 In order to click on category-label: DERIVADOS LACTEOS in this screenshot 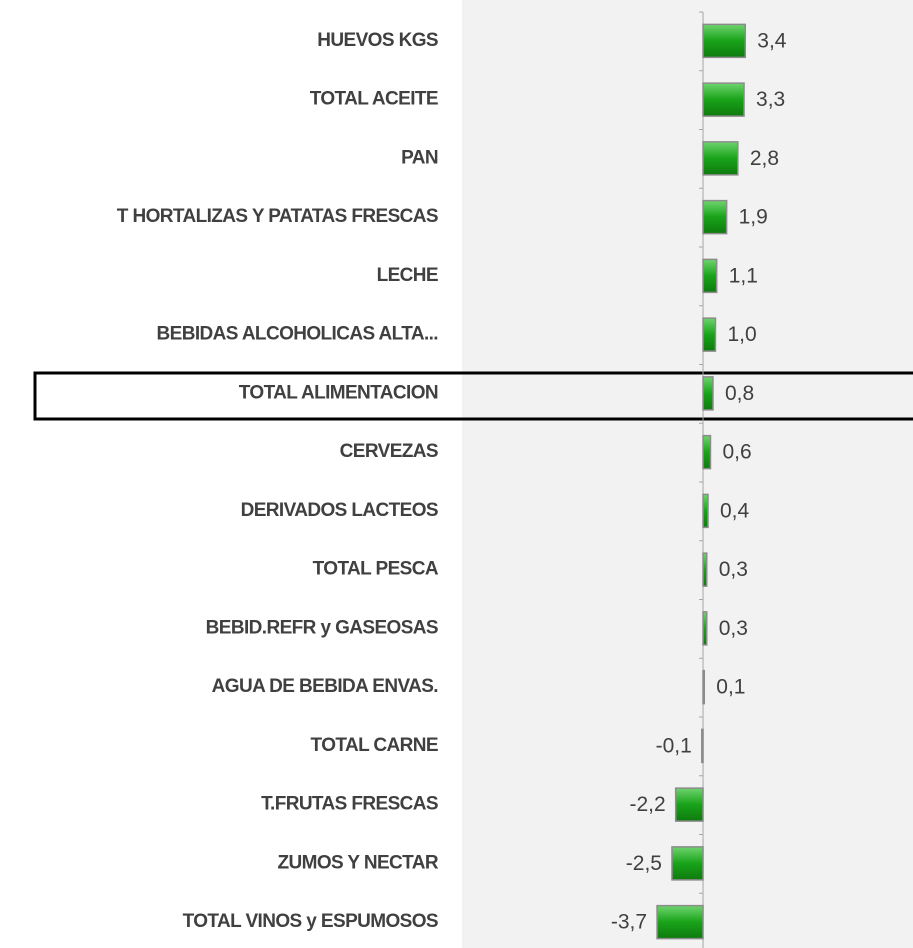, I will do `click(339, 510)`.